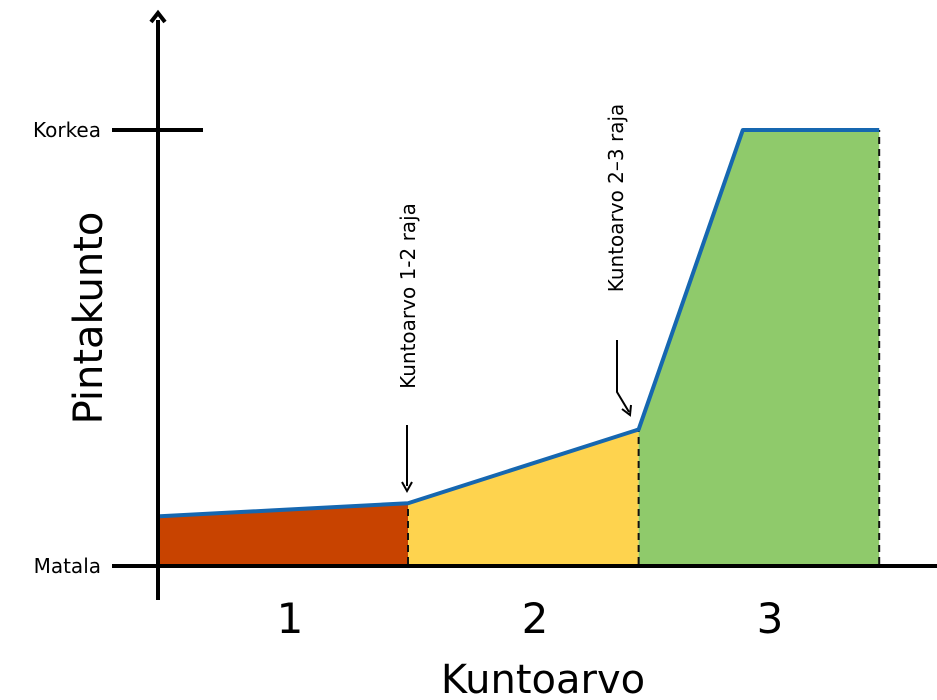  What do you see at coordinates (408, 296) in the screenshot?
I see `annotation-boundary-1-2: Kuntoarvo 1-2 raja` at bounding box center [408, 296].